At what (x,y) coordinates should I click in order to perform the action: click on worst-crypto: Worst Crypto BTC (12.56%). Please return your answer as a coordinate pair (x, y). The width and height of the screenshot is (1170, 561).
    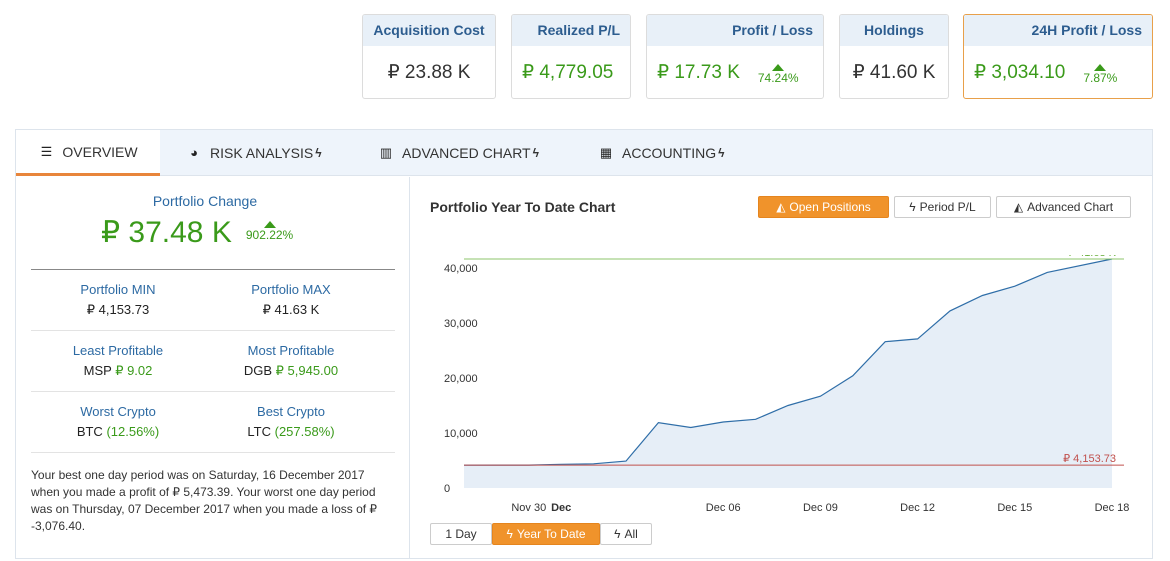
    Looking at the image, I should click on (118, 421).